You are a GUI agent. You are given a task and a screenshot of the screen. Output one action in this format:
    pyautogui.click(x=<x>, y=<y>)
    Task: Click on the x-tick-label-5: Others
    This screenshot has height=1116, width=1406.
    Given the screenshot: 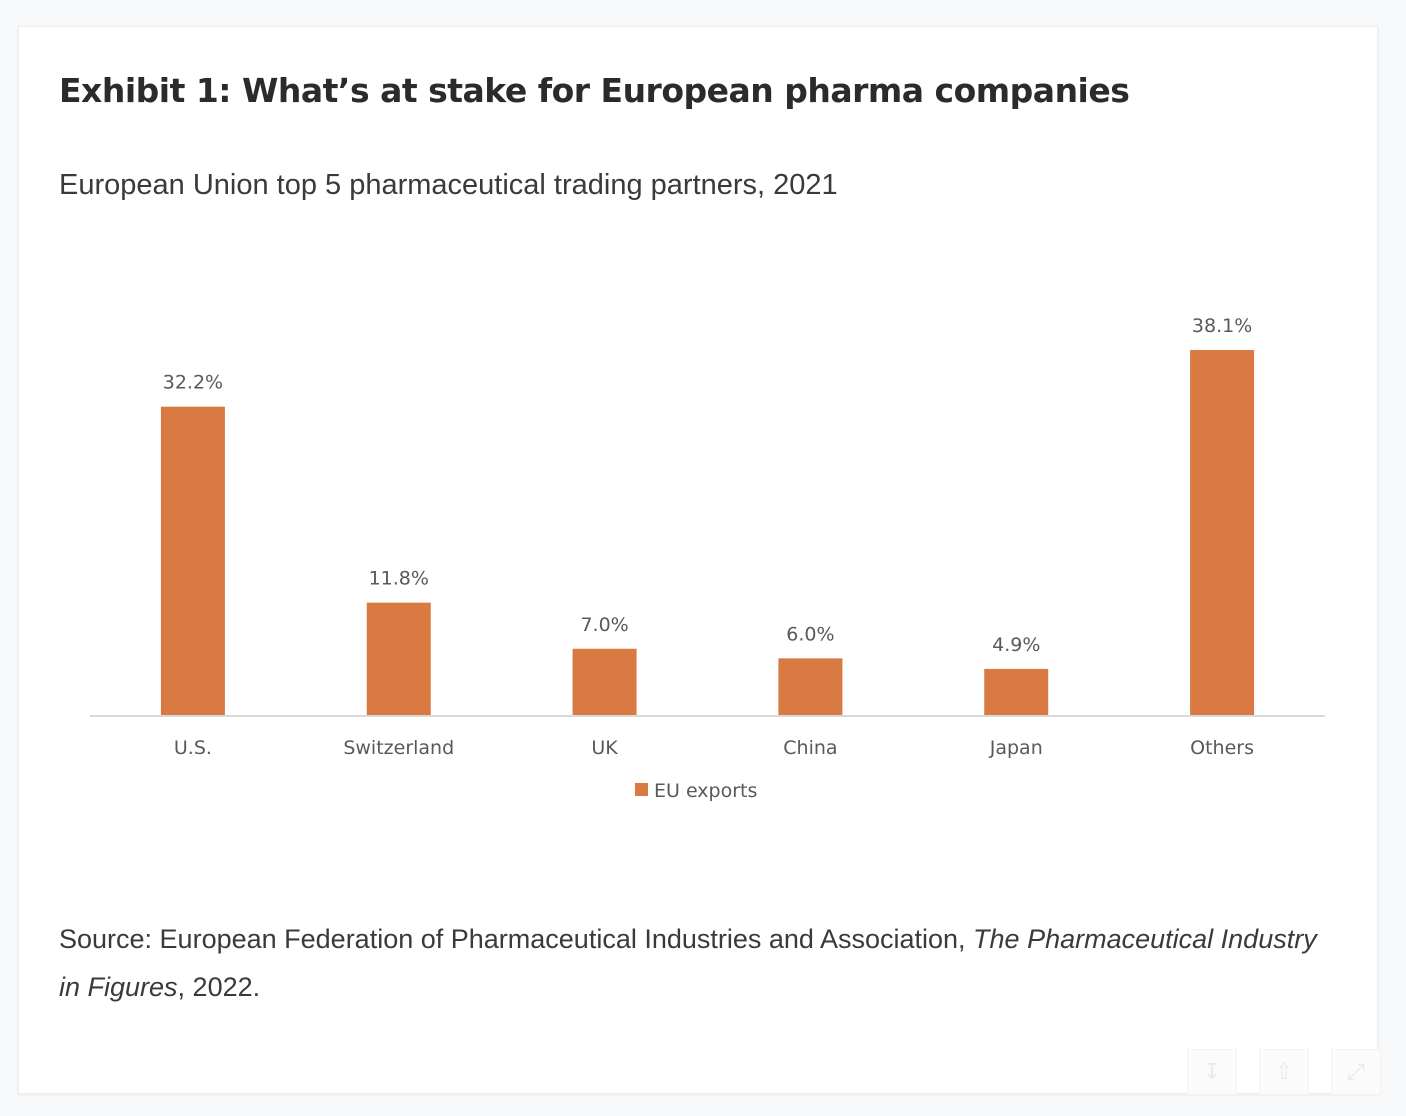 What is the action you would take?
    pyautogui.click(x=1222, y=748)
    